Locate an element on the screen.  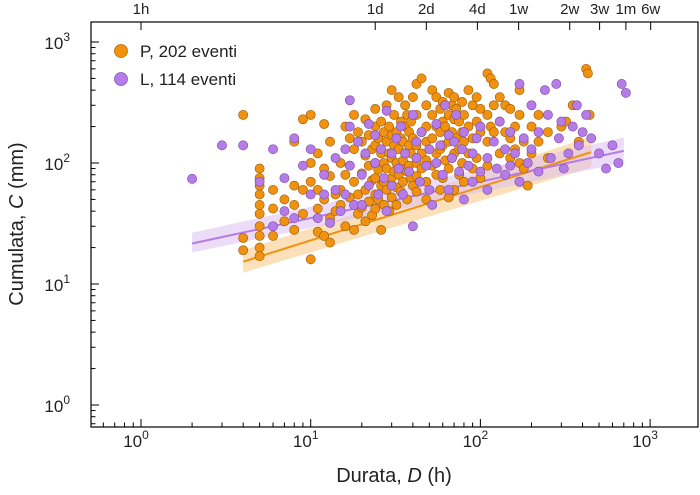
x-tick-label-exp: 3 is located at coordinates (654, 435).